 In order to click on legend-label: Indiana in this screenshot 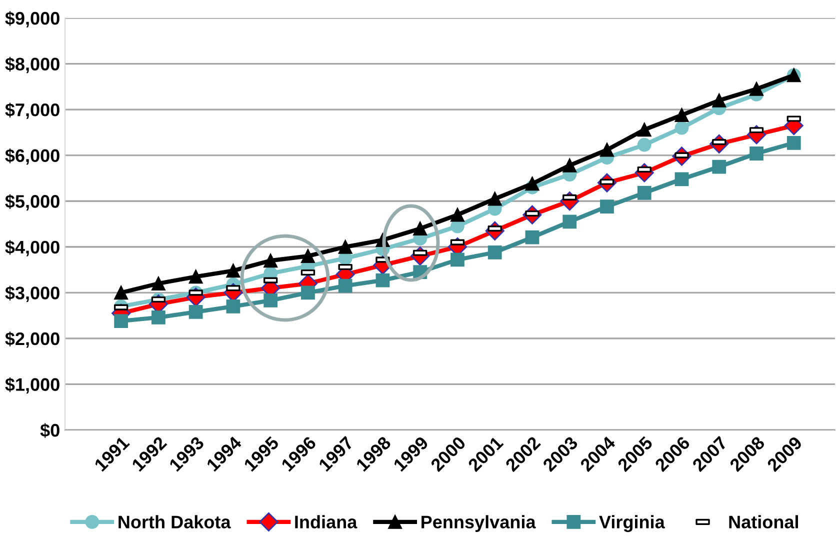, I will do `click(326, 521)`.